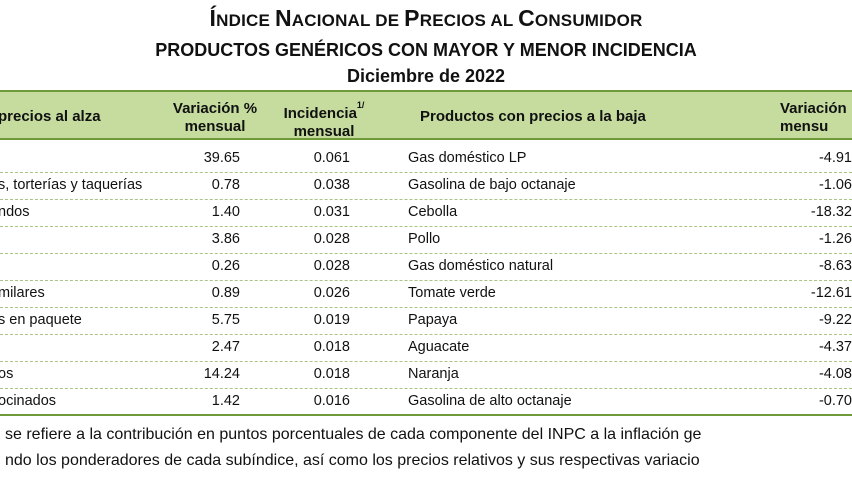  I want to click on product-up: milares, so click(22, 293).